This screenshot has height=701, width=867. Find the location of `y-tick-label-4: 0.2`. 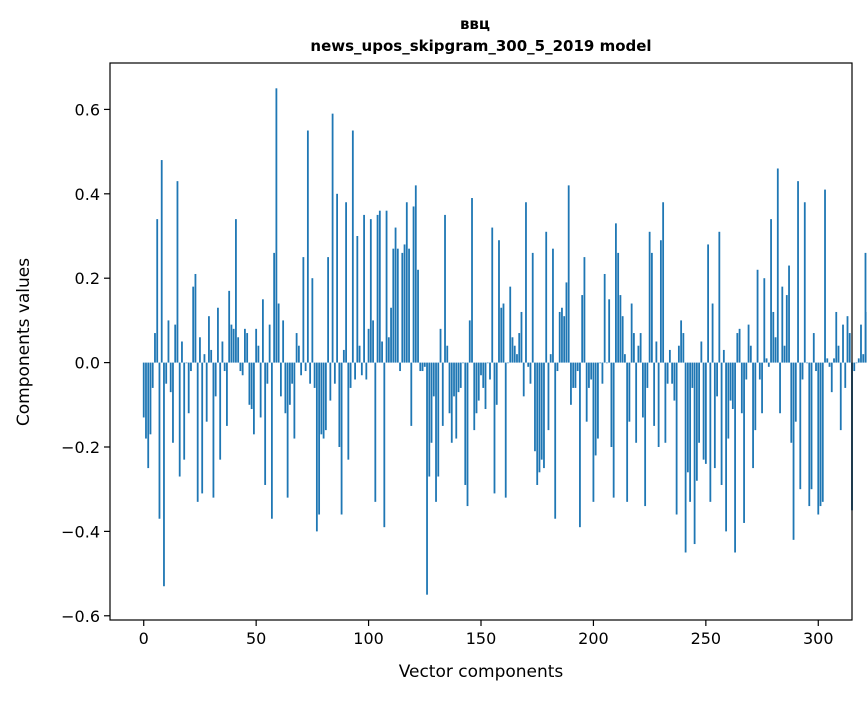

y-tick-label-4: 0.2 is located at coordinates (87, 278).